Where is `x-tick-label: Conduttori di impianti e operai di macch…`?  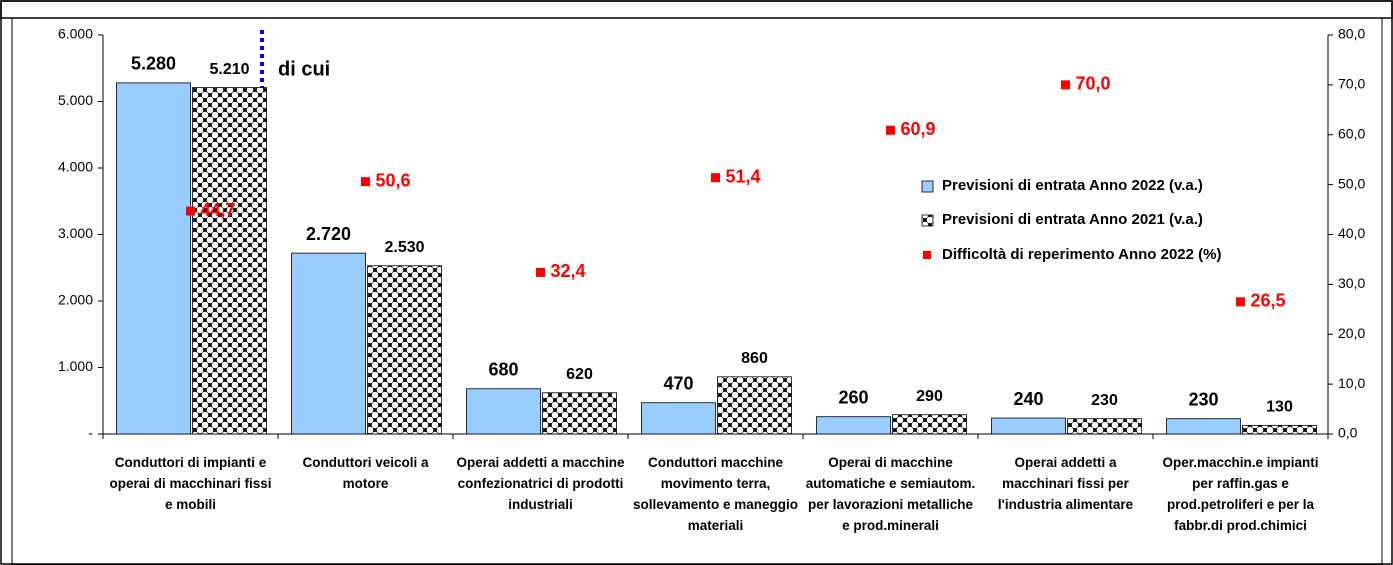 x-tick-label: Conduttori di impianti e operai di macch… is located at coordinates (190, 483).